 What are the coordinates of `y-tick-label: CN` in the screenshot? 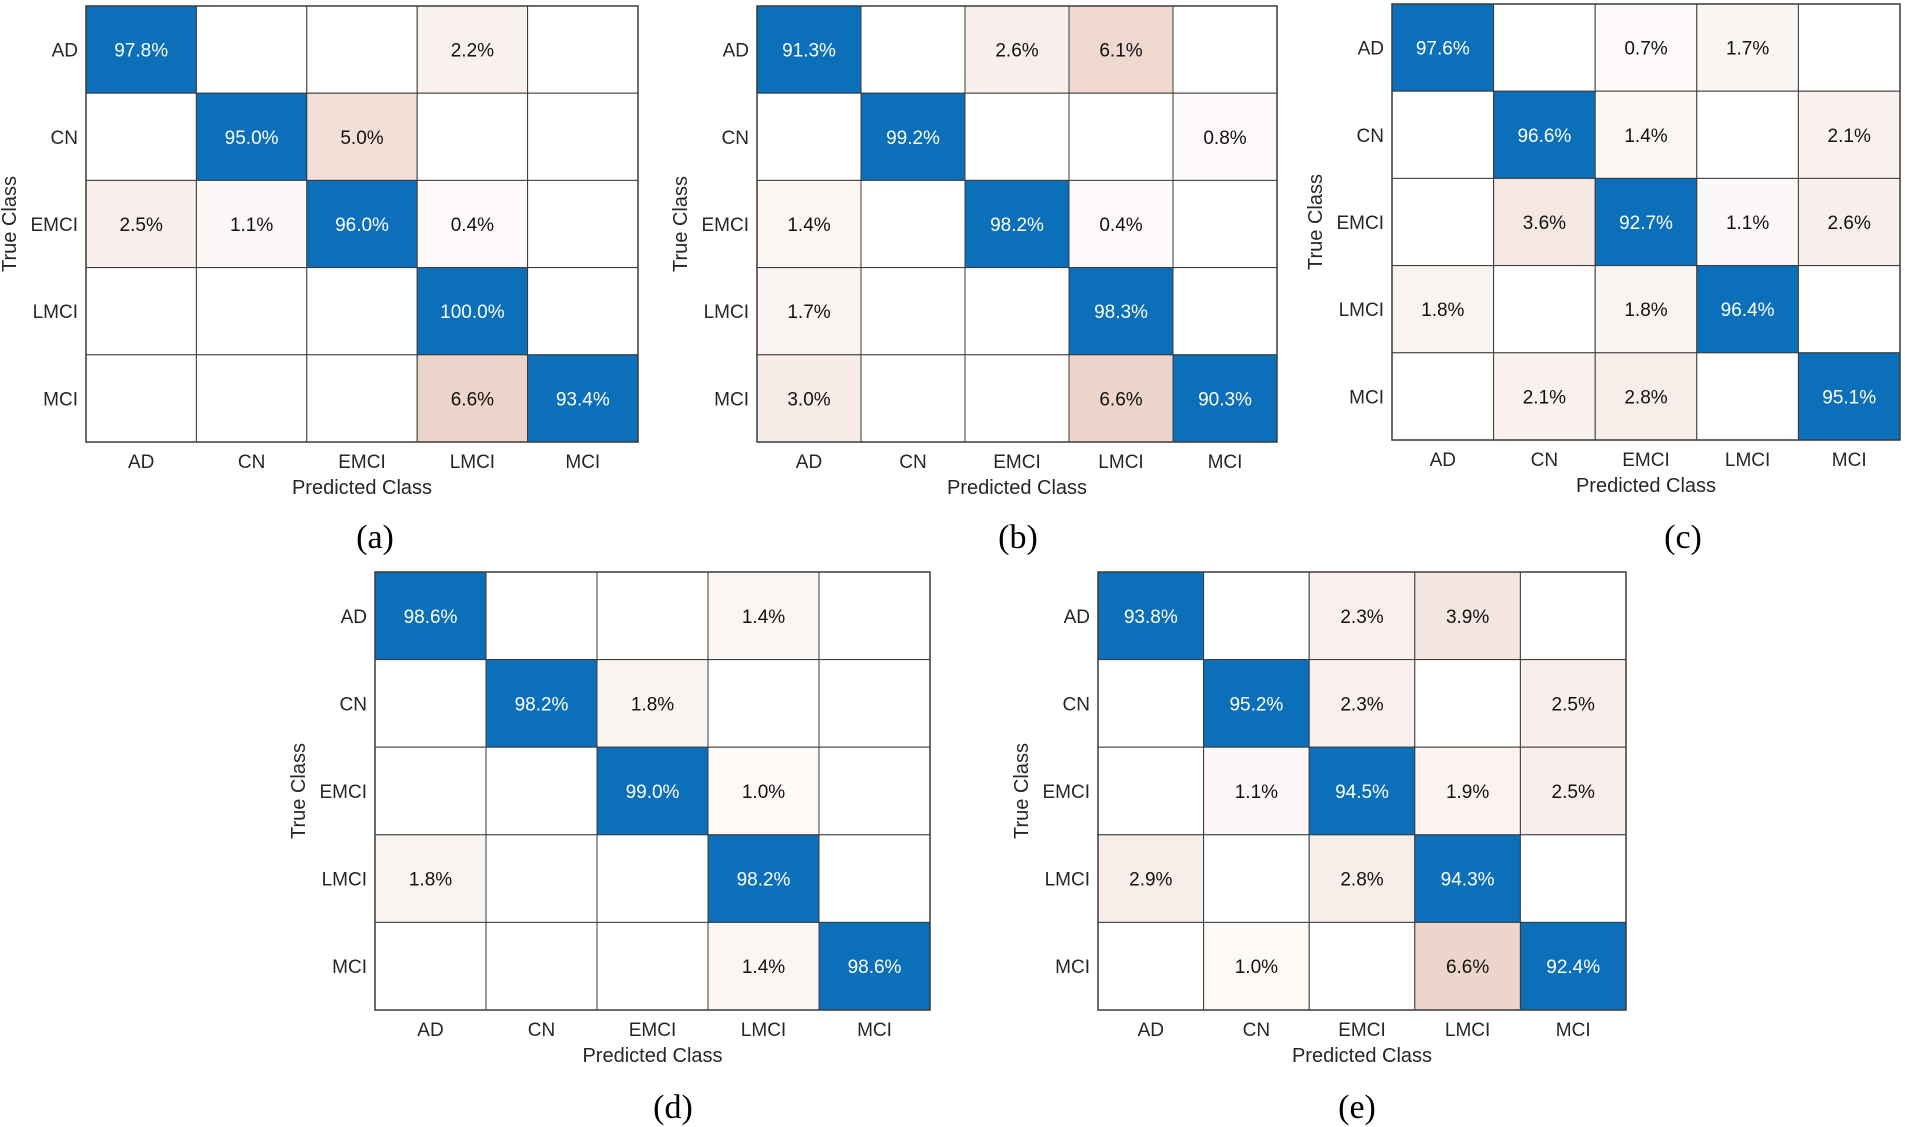 It's located at (735, 138).